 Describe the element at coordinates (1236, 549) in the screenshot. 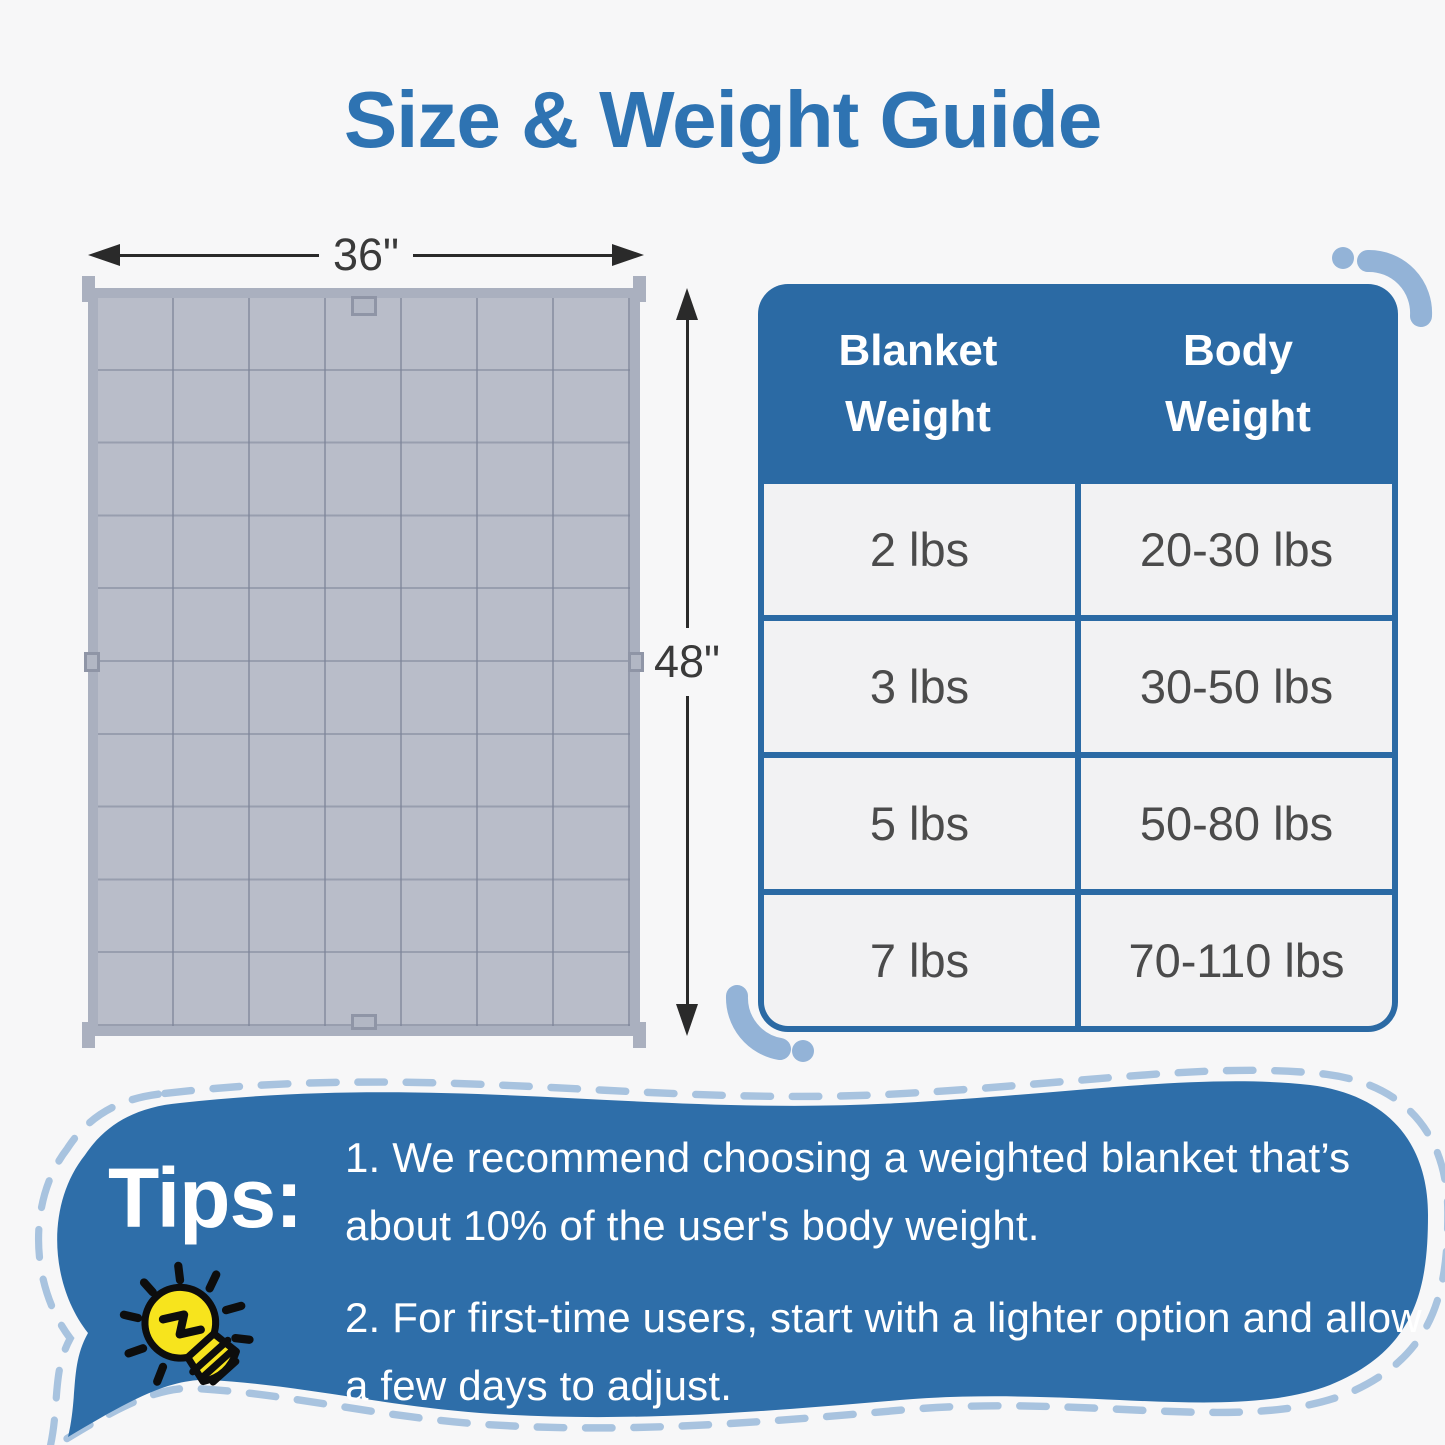

I see `table-cell-body-weight: 20-30 lbs` at that location.